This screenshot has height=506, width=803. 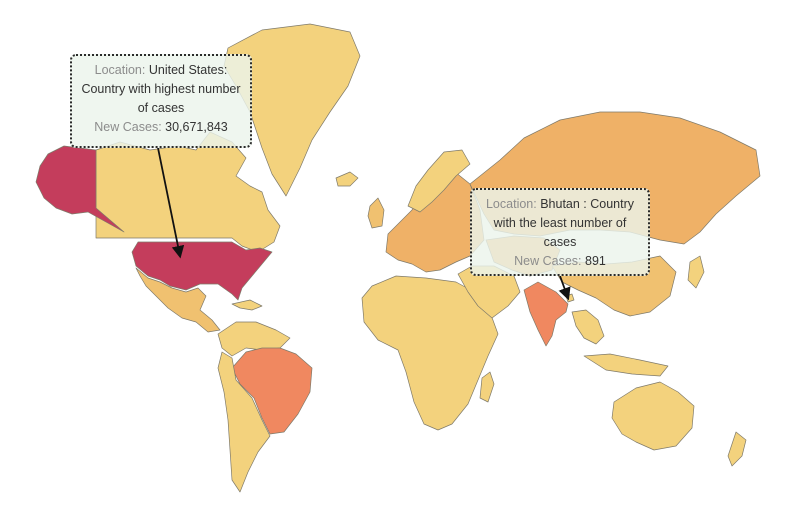 What do you see at coordinates (548, 261) in the screenshot?
I see `bhutan-cases-label: New Cases:` at bounding box center [548, 261].